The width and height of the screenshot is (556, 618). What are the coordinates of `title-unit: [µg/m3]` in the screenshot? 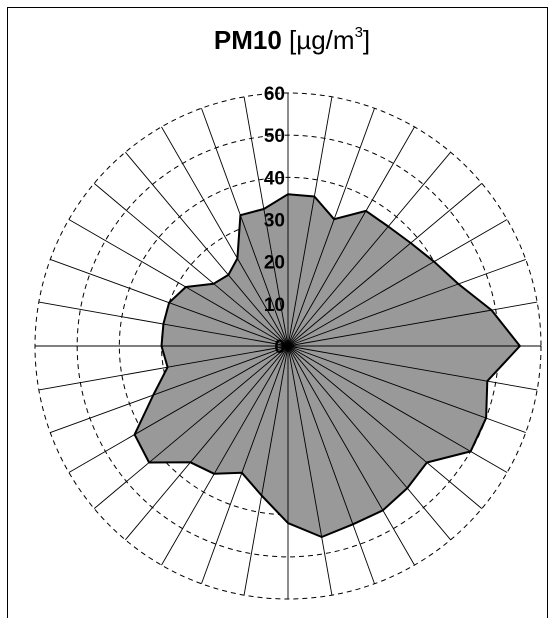 It's located at (330, 39).